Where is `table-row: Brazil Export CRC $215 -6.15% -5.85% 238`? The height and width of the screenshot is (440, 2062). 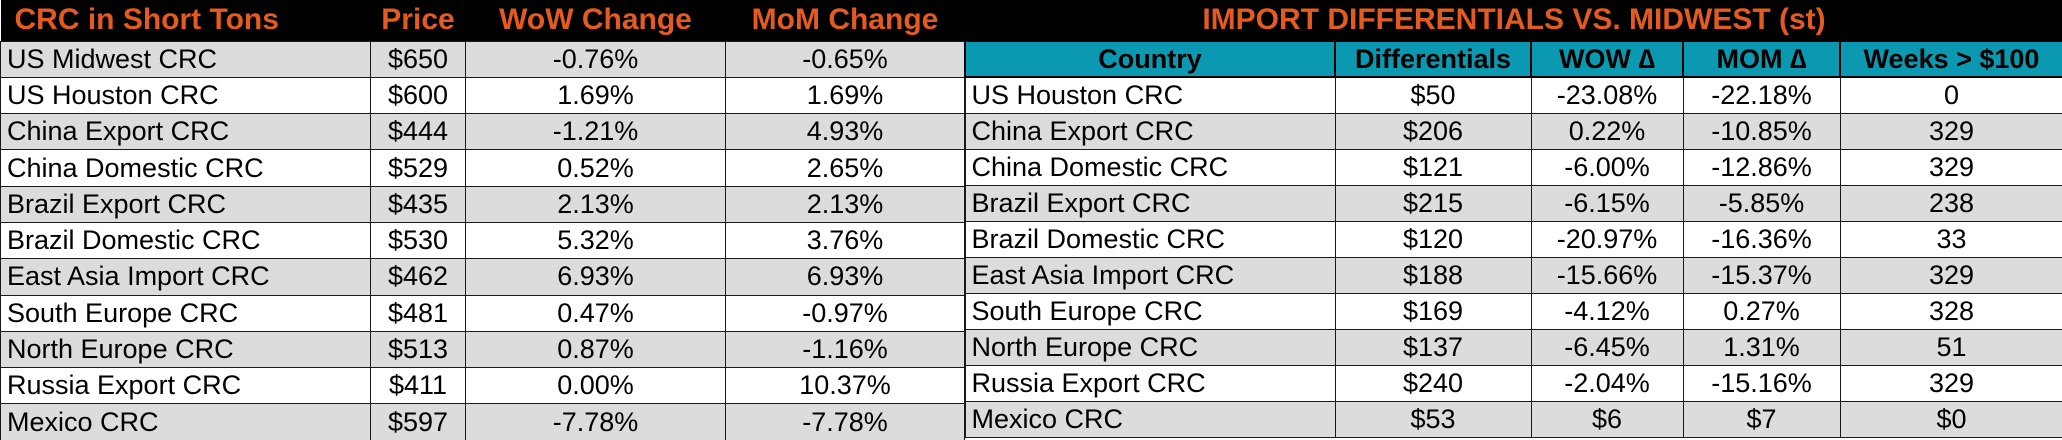
table-row: Brazil Export CRC $215 -6.15% -5.85% 238 is located at coordinates (1513, 203).